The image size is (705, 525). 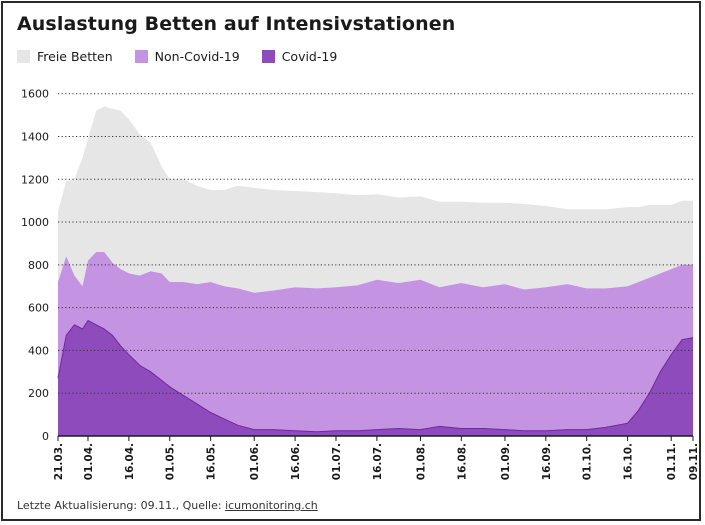 I want to click on legend-label-freie-betten: Freie Betten, so click(x=75, y=56).